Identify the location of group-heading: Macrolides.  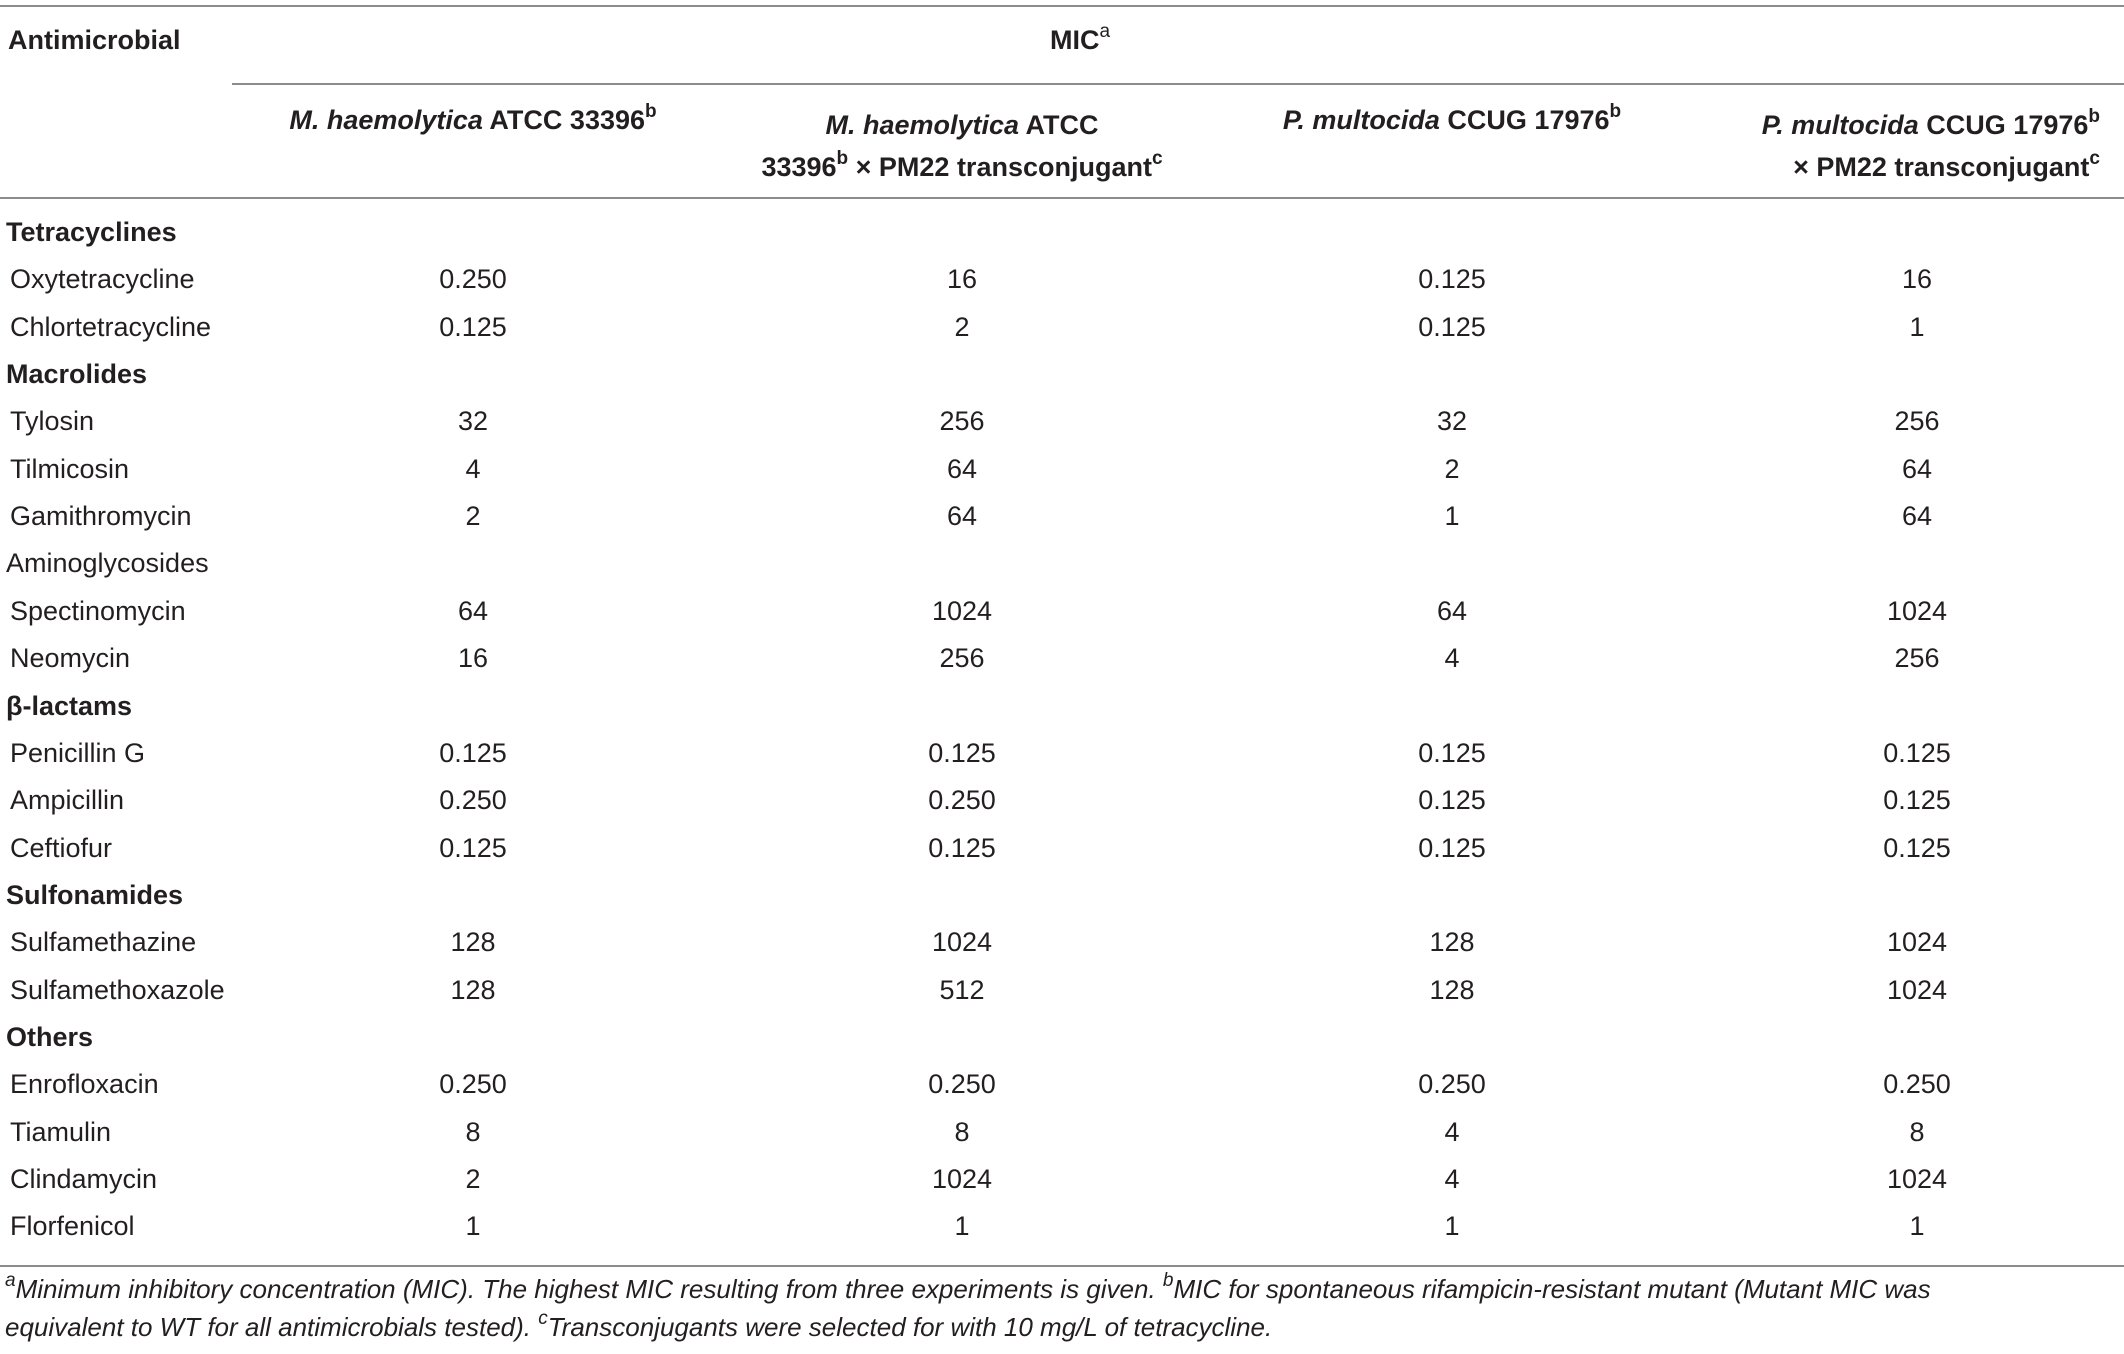
(77, 374).